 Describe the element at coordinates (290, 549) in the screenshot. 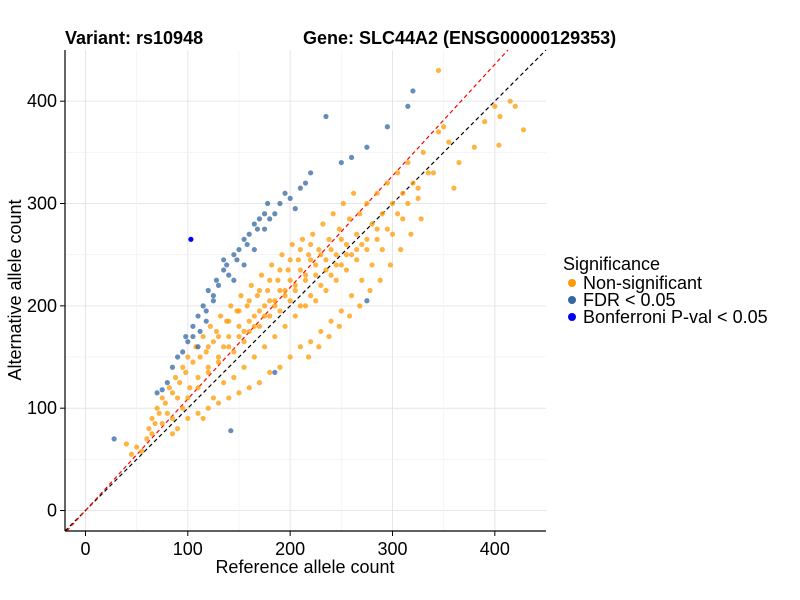

I see `x-tick-label: 200` at that location.